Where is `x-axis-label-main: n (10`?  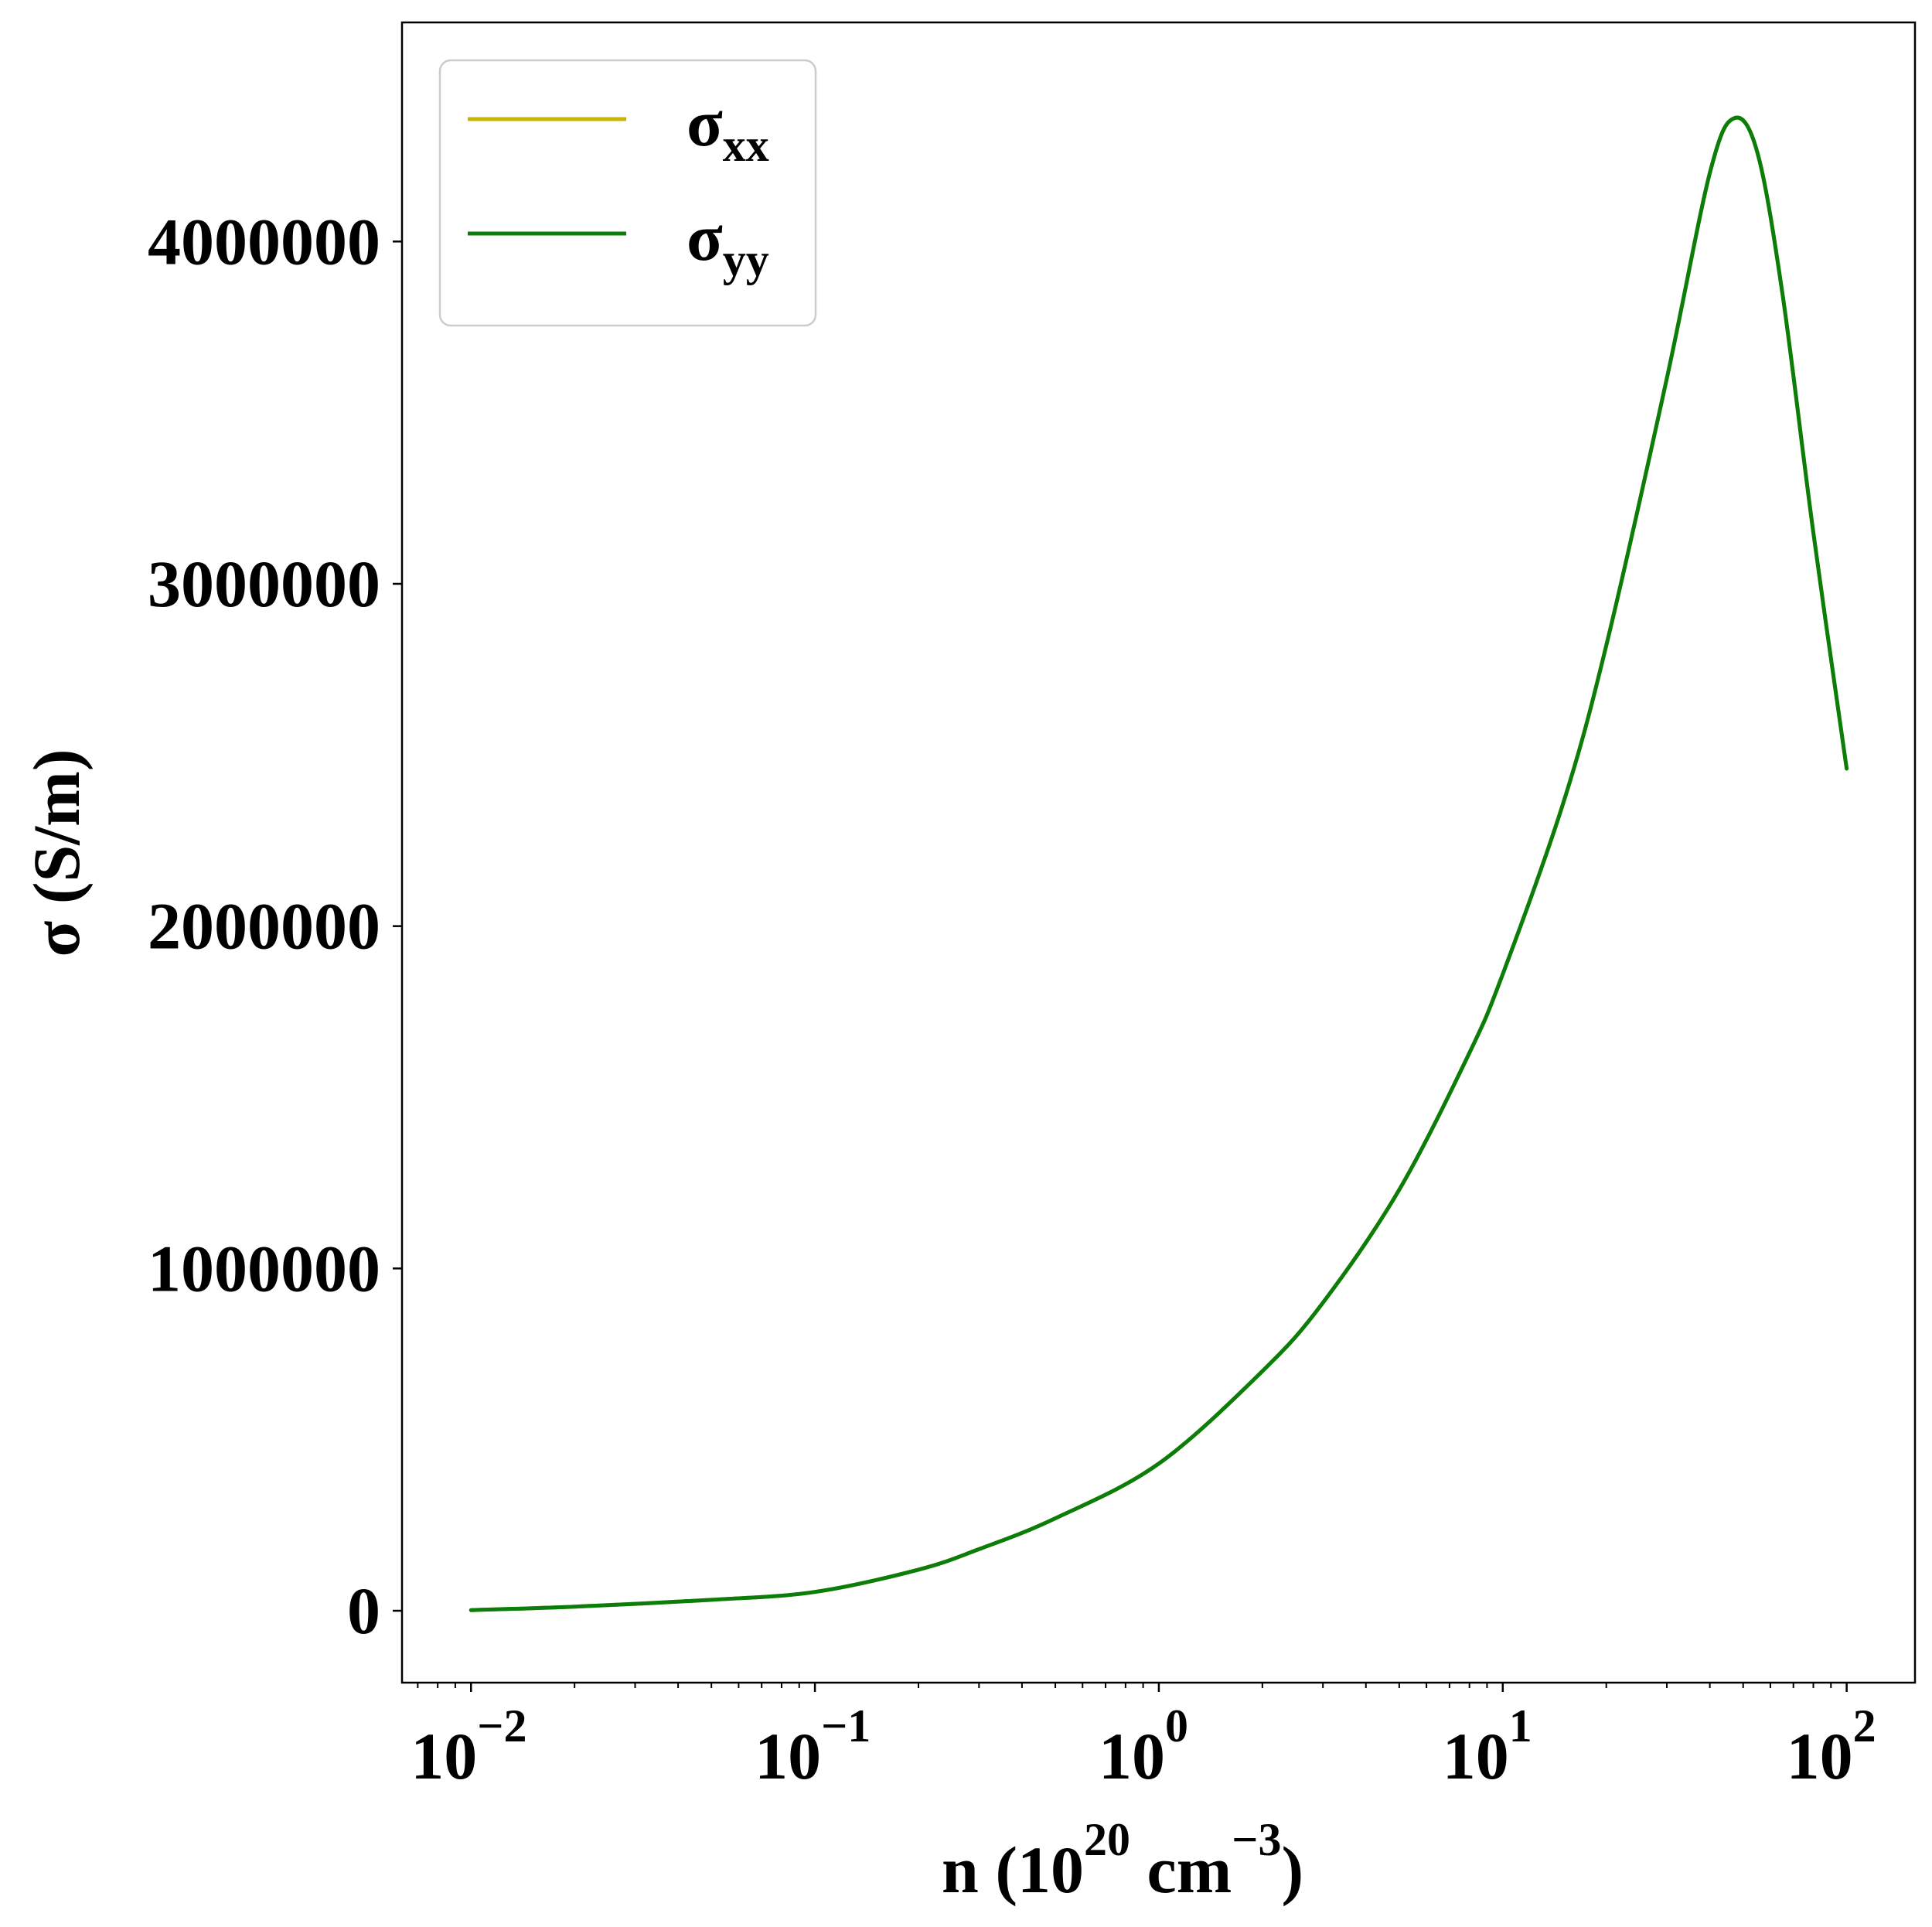
x-axis-label-main: n (10 is located at coordinates (1013, 1870).